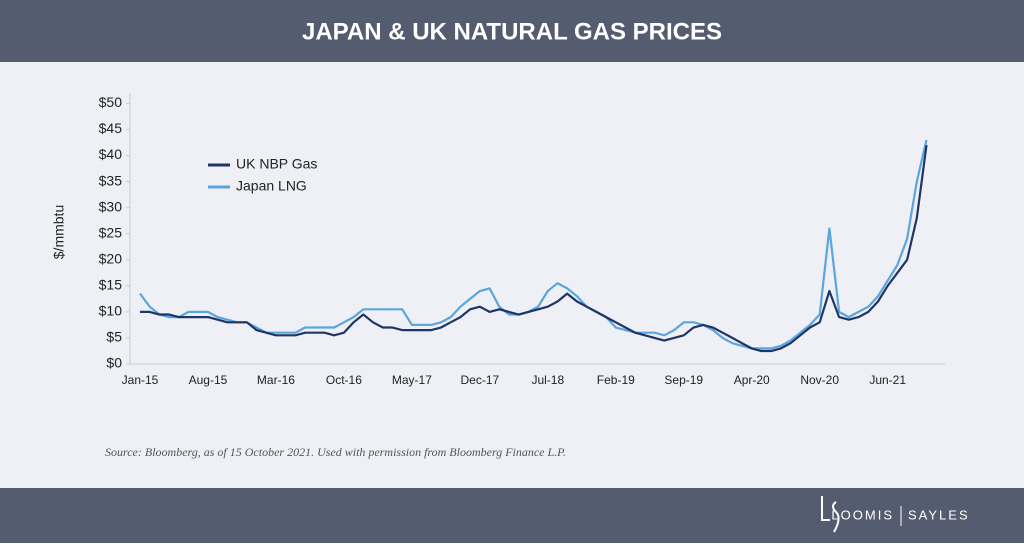  What do you see at coordinates (512, 515) in the screenshot?
I see `footer-band` at bounding box center [512, 515].